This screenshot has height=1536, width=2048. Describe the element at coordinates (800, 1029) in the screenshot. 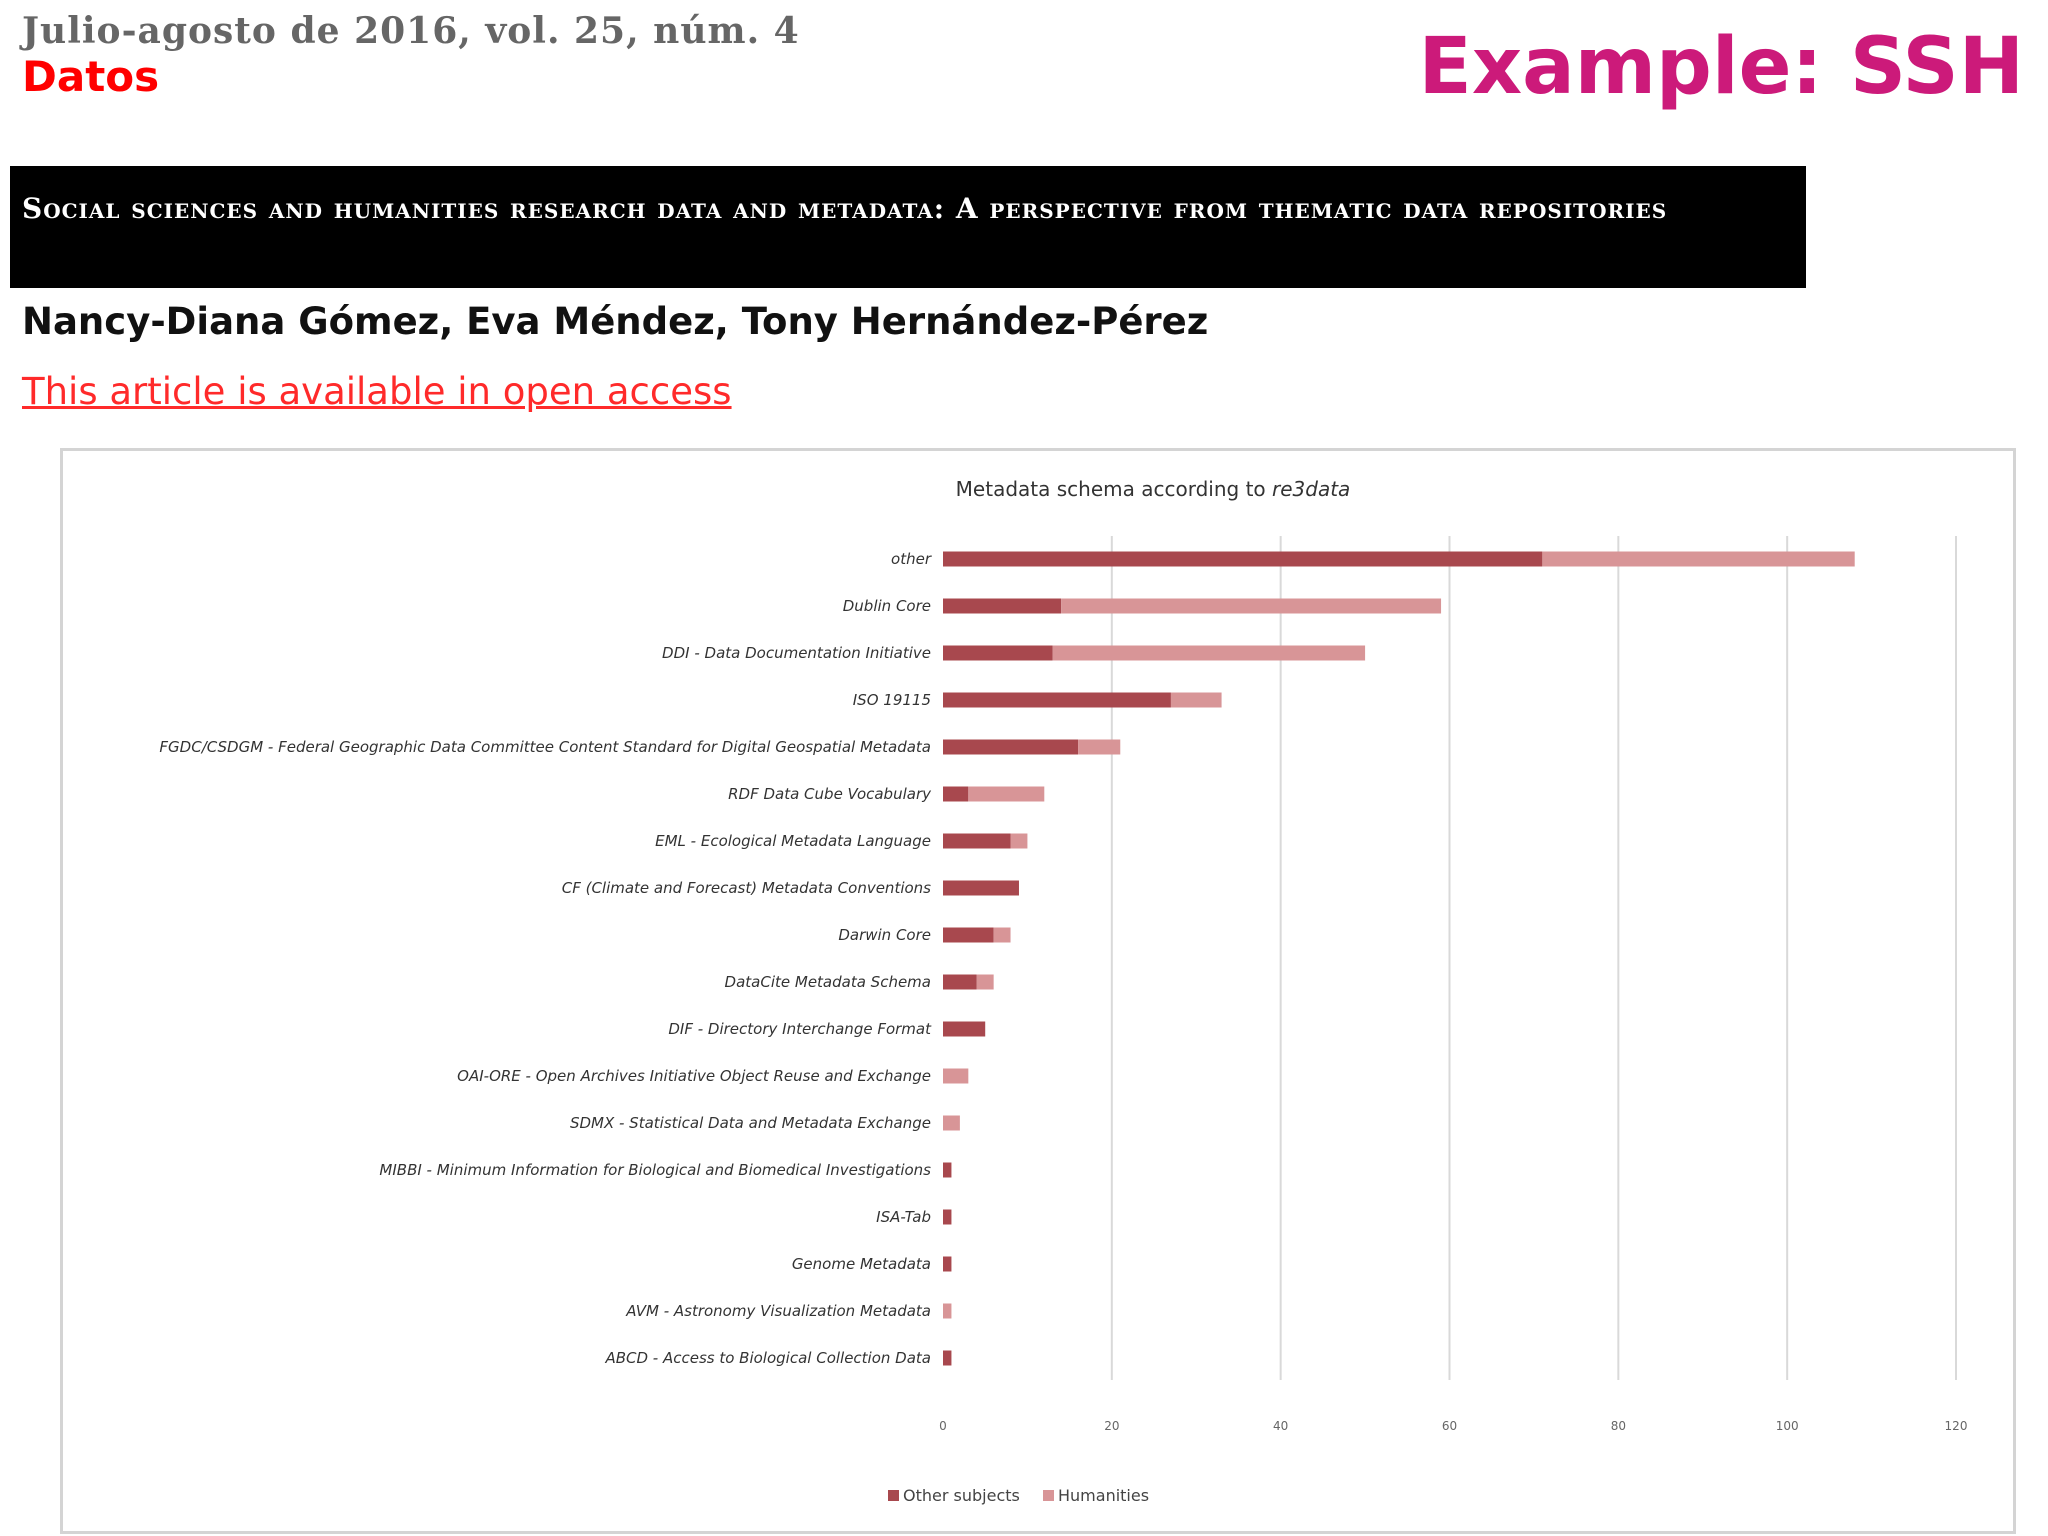

I see `category-label: DIF - Directory Interchange Format` at that location.